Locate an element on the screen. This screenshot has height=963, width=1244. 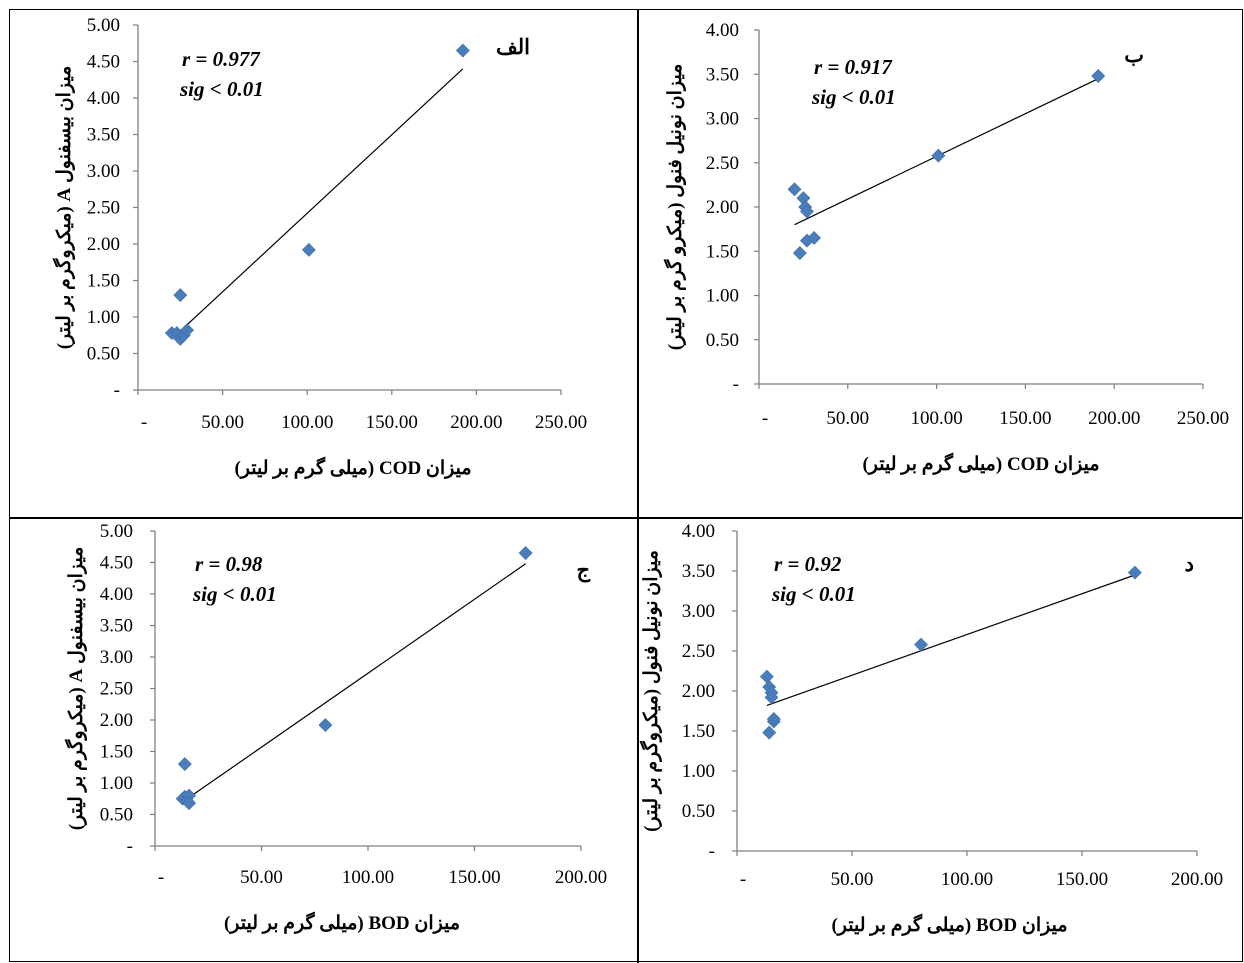
panel-divider-vertical is located at coordinates (638, 486).